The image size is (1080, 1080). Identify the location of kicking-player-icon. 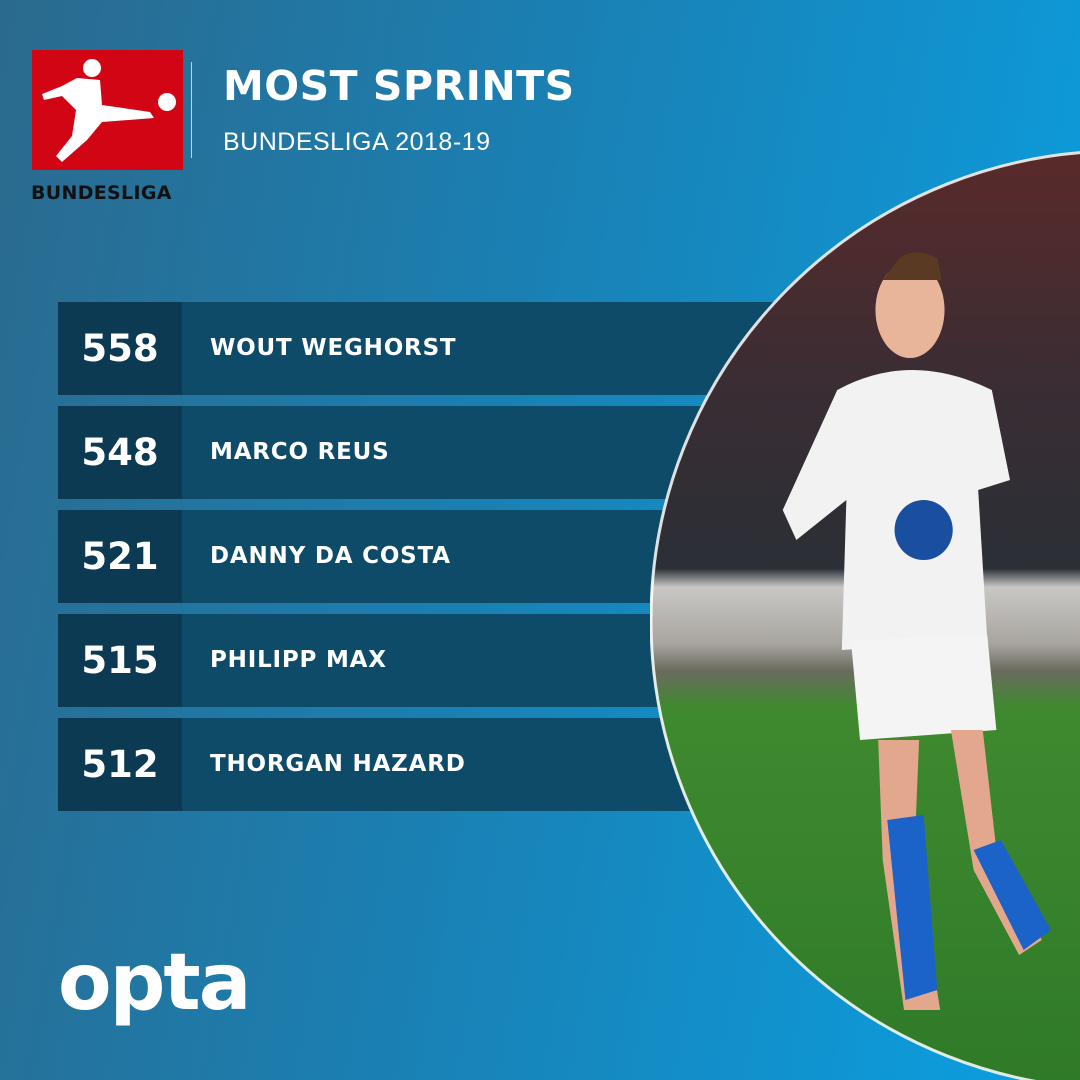
(109, 110).